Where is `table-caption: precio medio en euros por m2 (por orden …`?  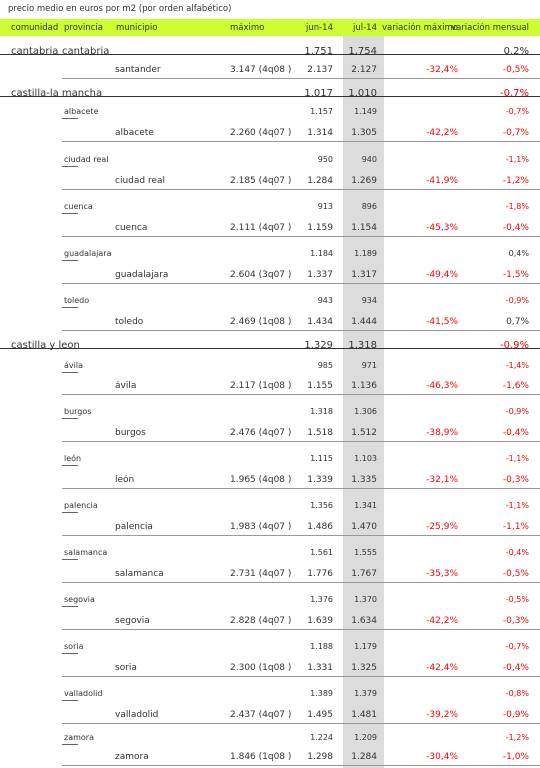
table-caption: precio medio en euros por m2 (por orden … is located at coordinates (120, 9).